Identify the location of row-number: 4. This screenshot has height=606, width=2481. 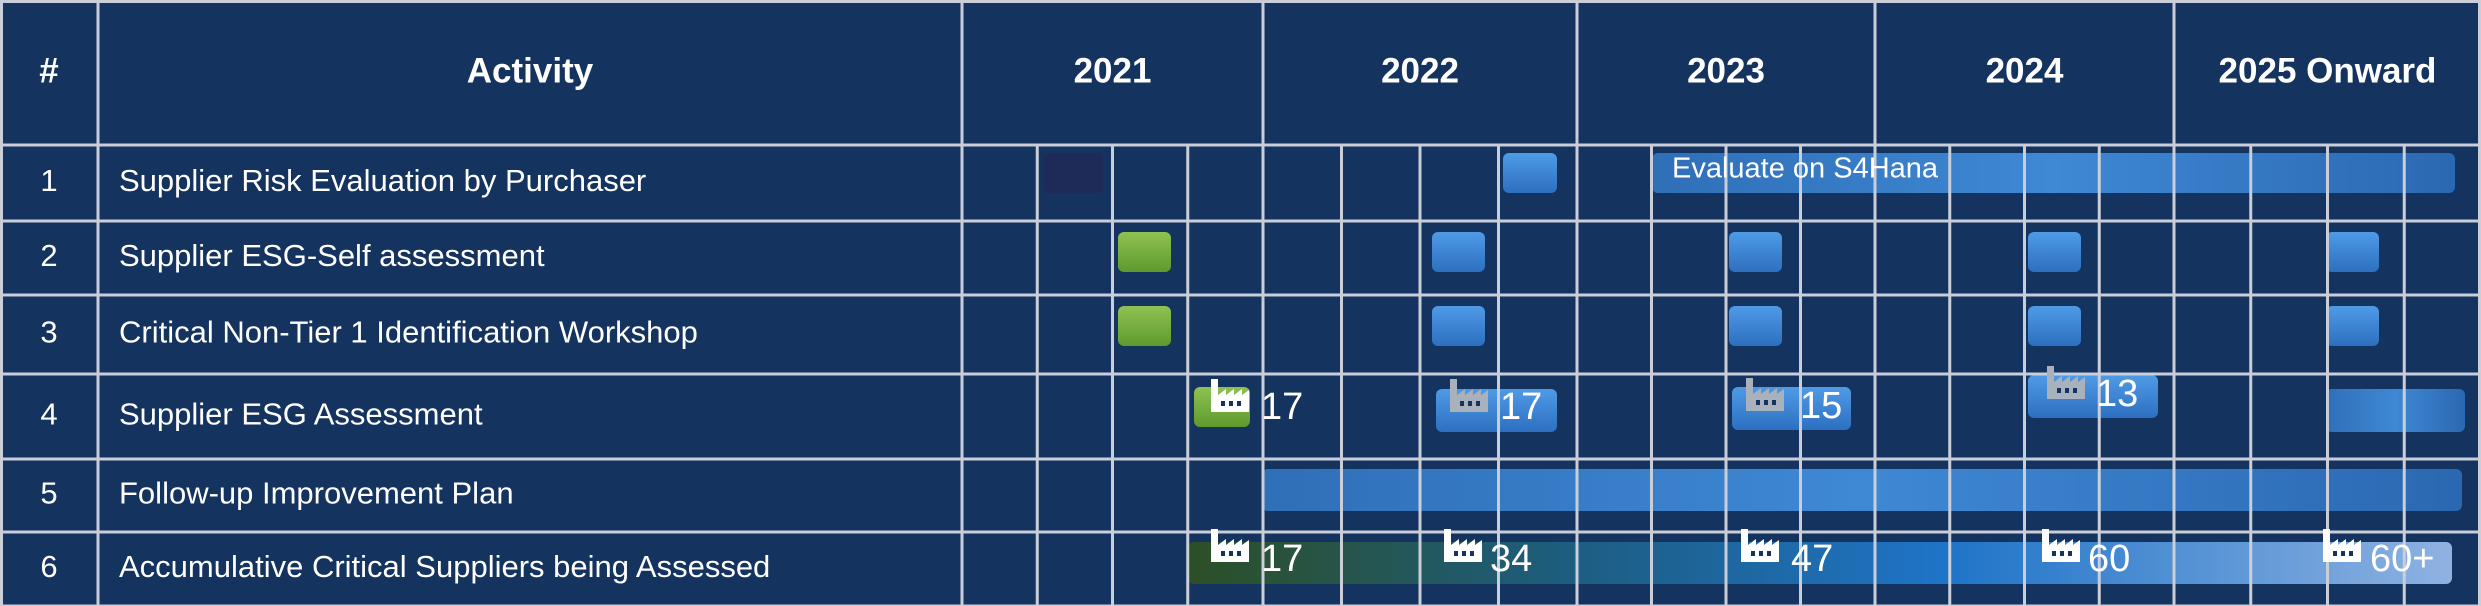
(48, 414).